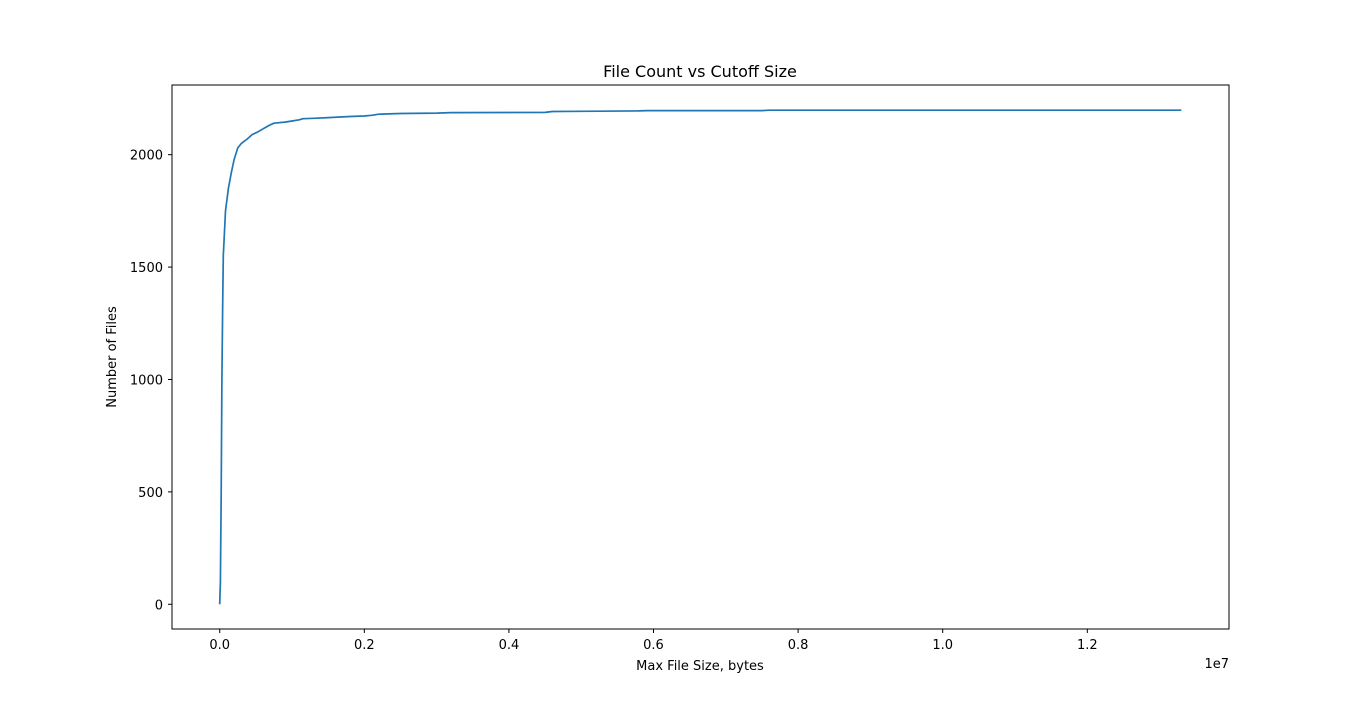 Image resolution: width=1366 pixels, height=707 pixels. I want to click on x-axis-offset-label: 1e7, so click(1216, 664).